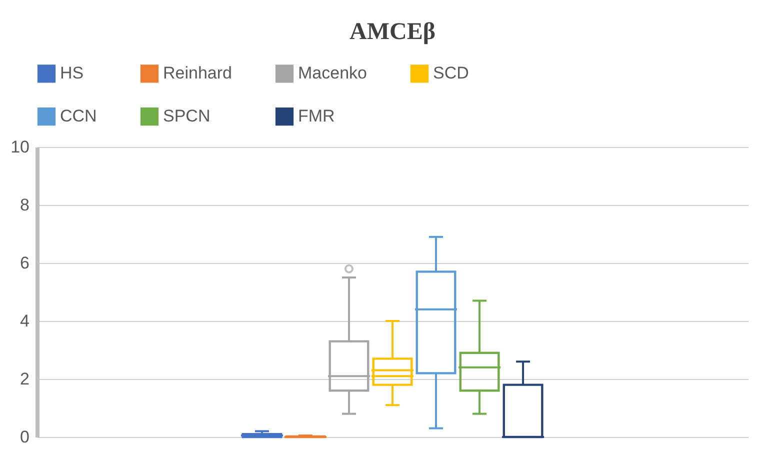 This screenshot has width=763, height=450. What do you see at coordinates (25, 437) in the screenshot?
I see `y-tick-label: 0` at bounding box center [25, 437].